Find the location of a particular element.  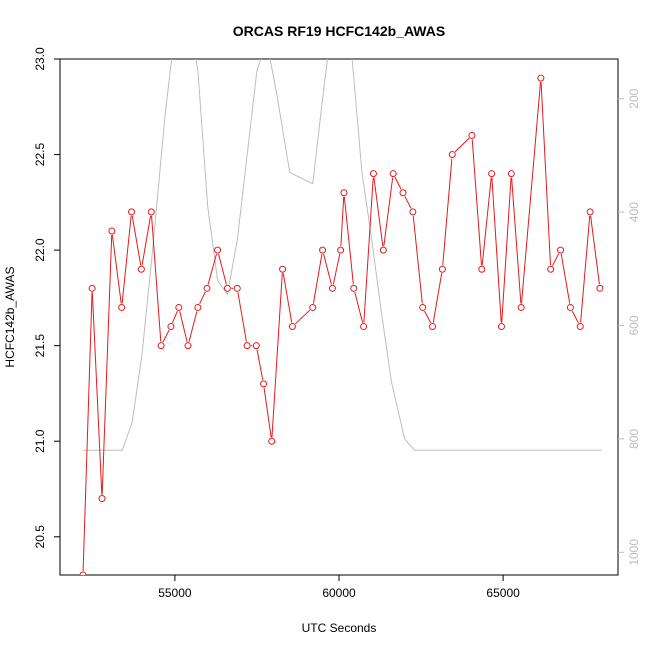

chart-title: ORCAS RF19 HCFC142b_AWAS is located at coordinates (339, 31).